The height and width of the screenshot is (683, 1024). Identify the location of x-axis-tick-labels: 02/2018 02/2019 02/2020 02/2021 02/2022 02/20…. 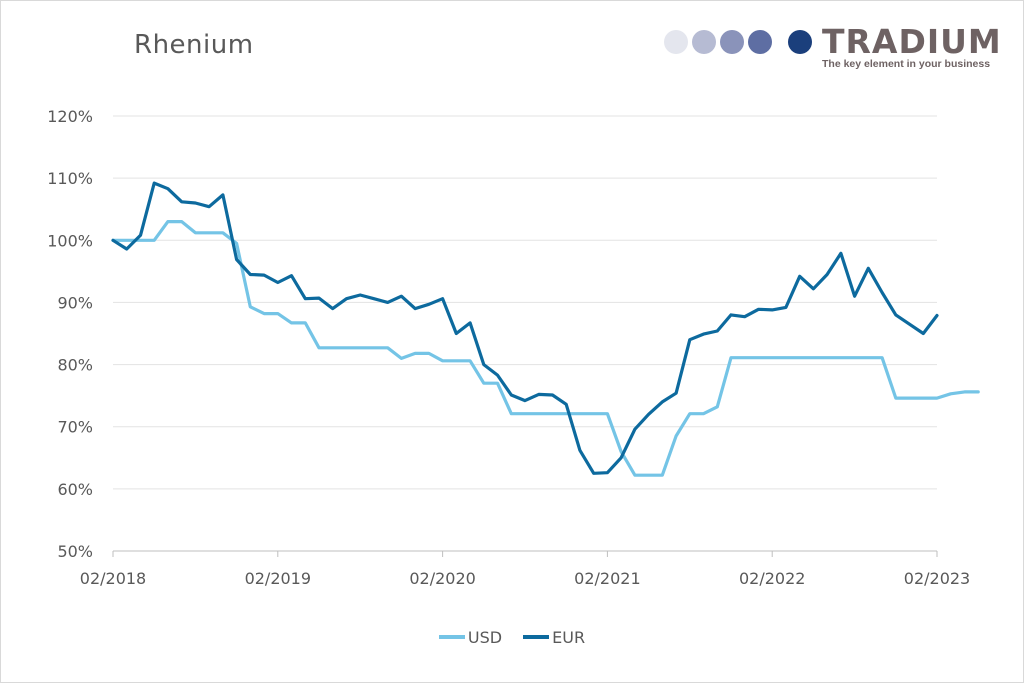
(525, 578).